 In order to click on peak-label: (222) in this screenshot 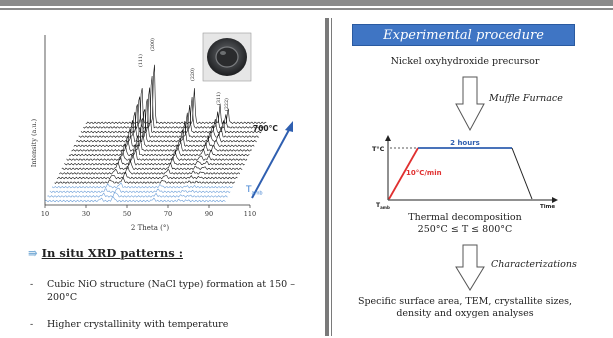, I will do `click(226, 104)`.